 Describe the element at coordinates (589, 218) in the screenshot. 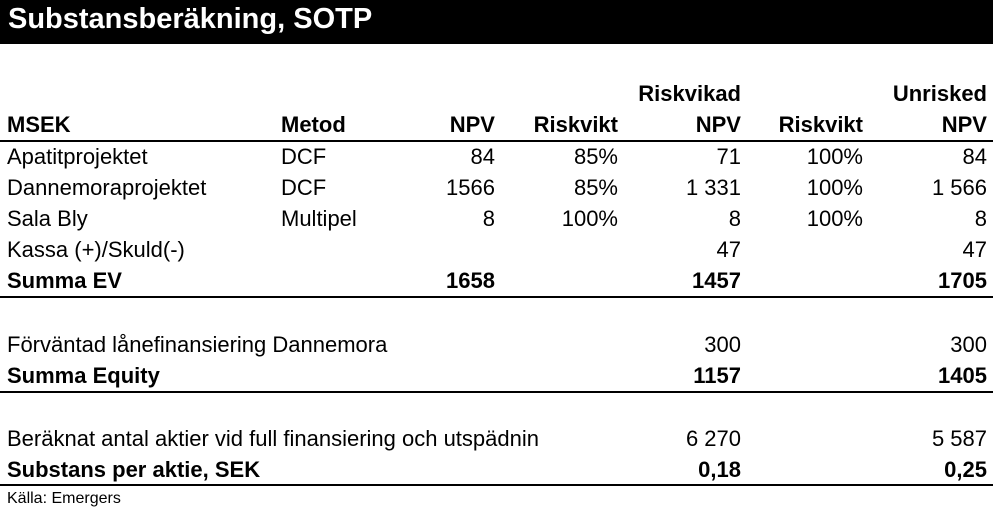

I see `row-riskvikt-1: 100%` at that location.